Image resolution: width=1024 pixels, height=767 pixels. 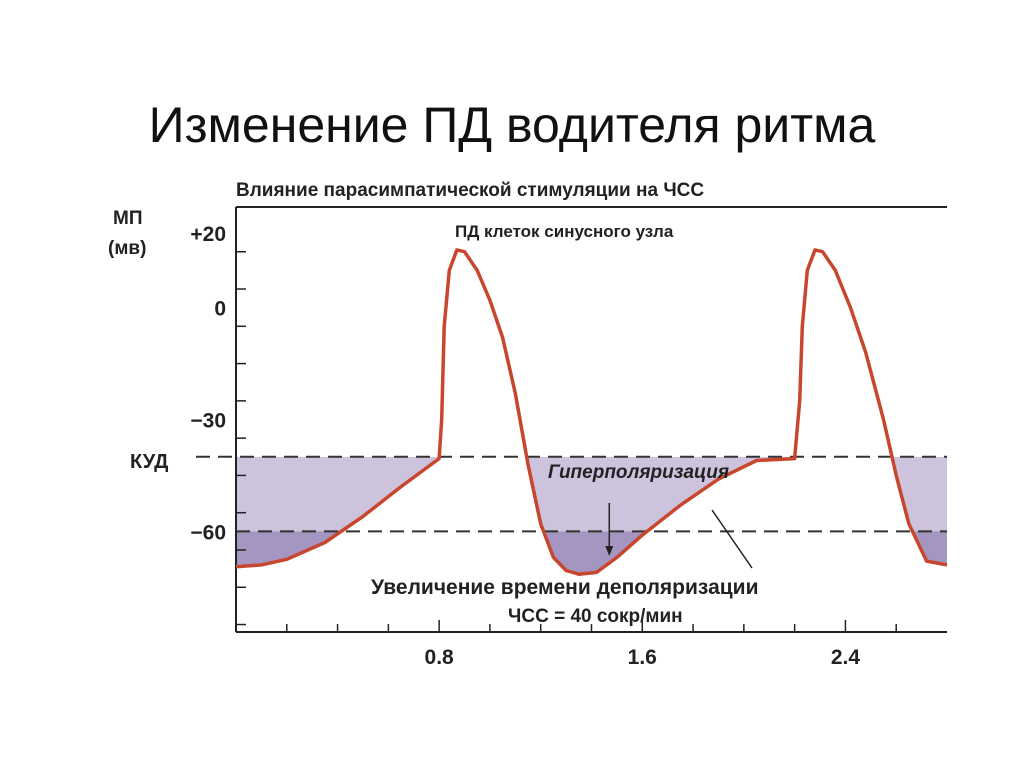 What do you see at coordinates (220, 309) in the screenshot?
I see `y-tick-label: 0` at bounding box center [220, 309].